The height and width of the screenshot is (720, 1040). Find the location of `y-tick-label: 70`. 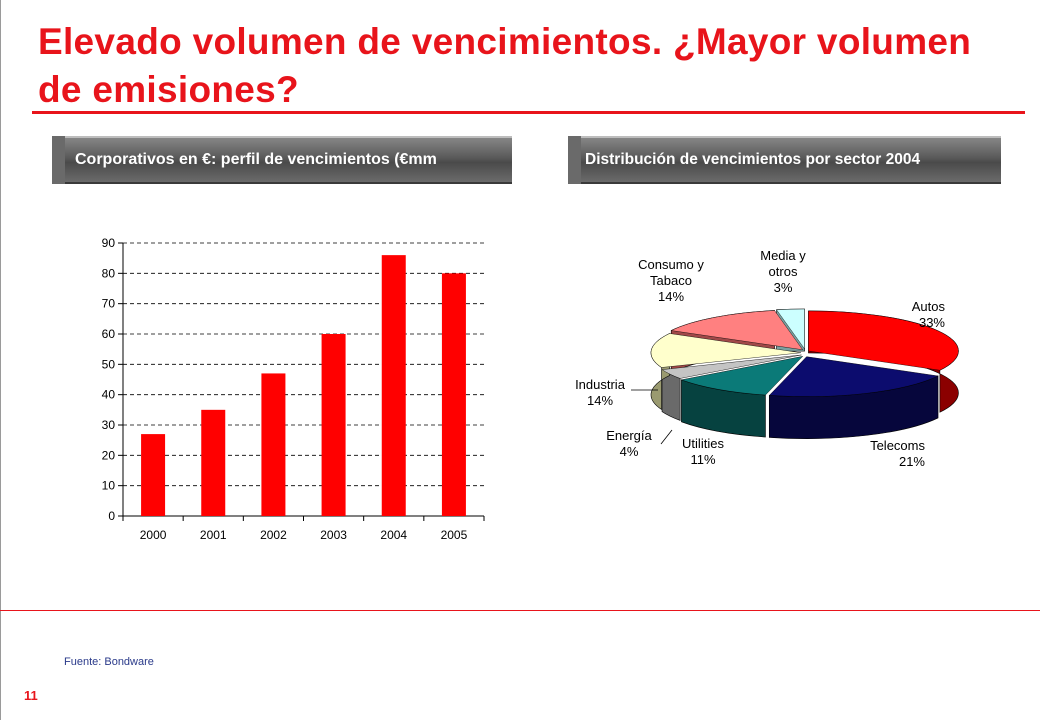

y-tick-label: 70 is located at coordinates (109, 304).